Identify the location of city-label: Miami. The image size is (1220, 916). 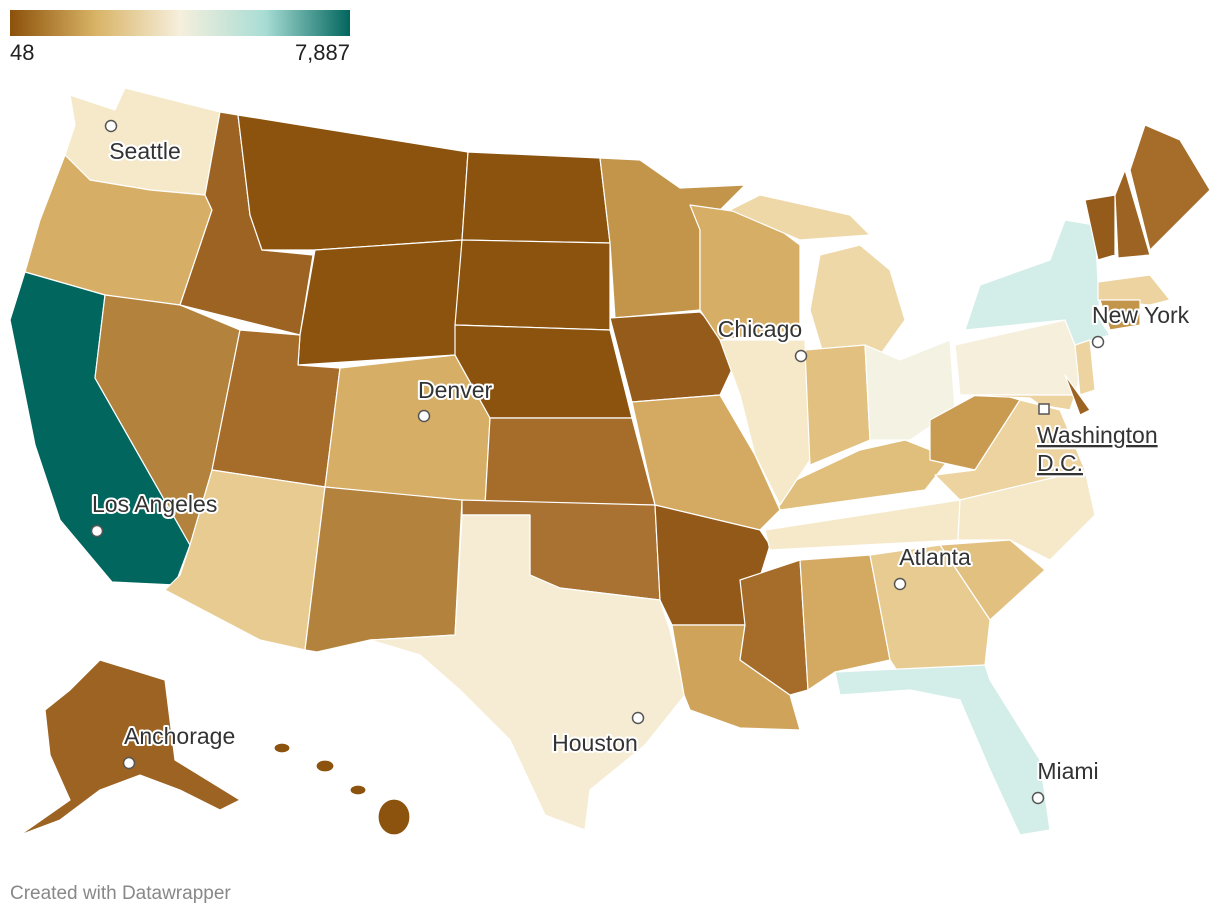
(1067, 771).